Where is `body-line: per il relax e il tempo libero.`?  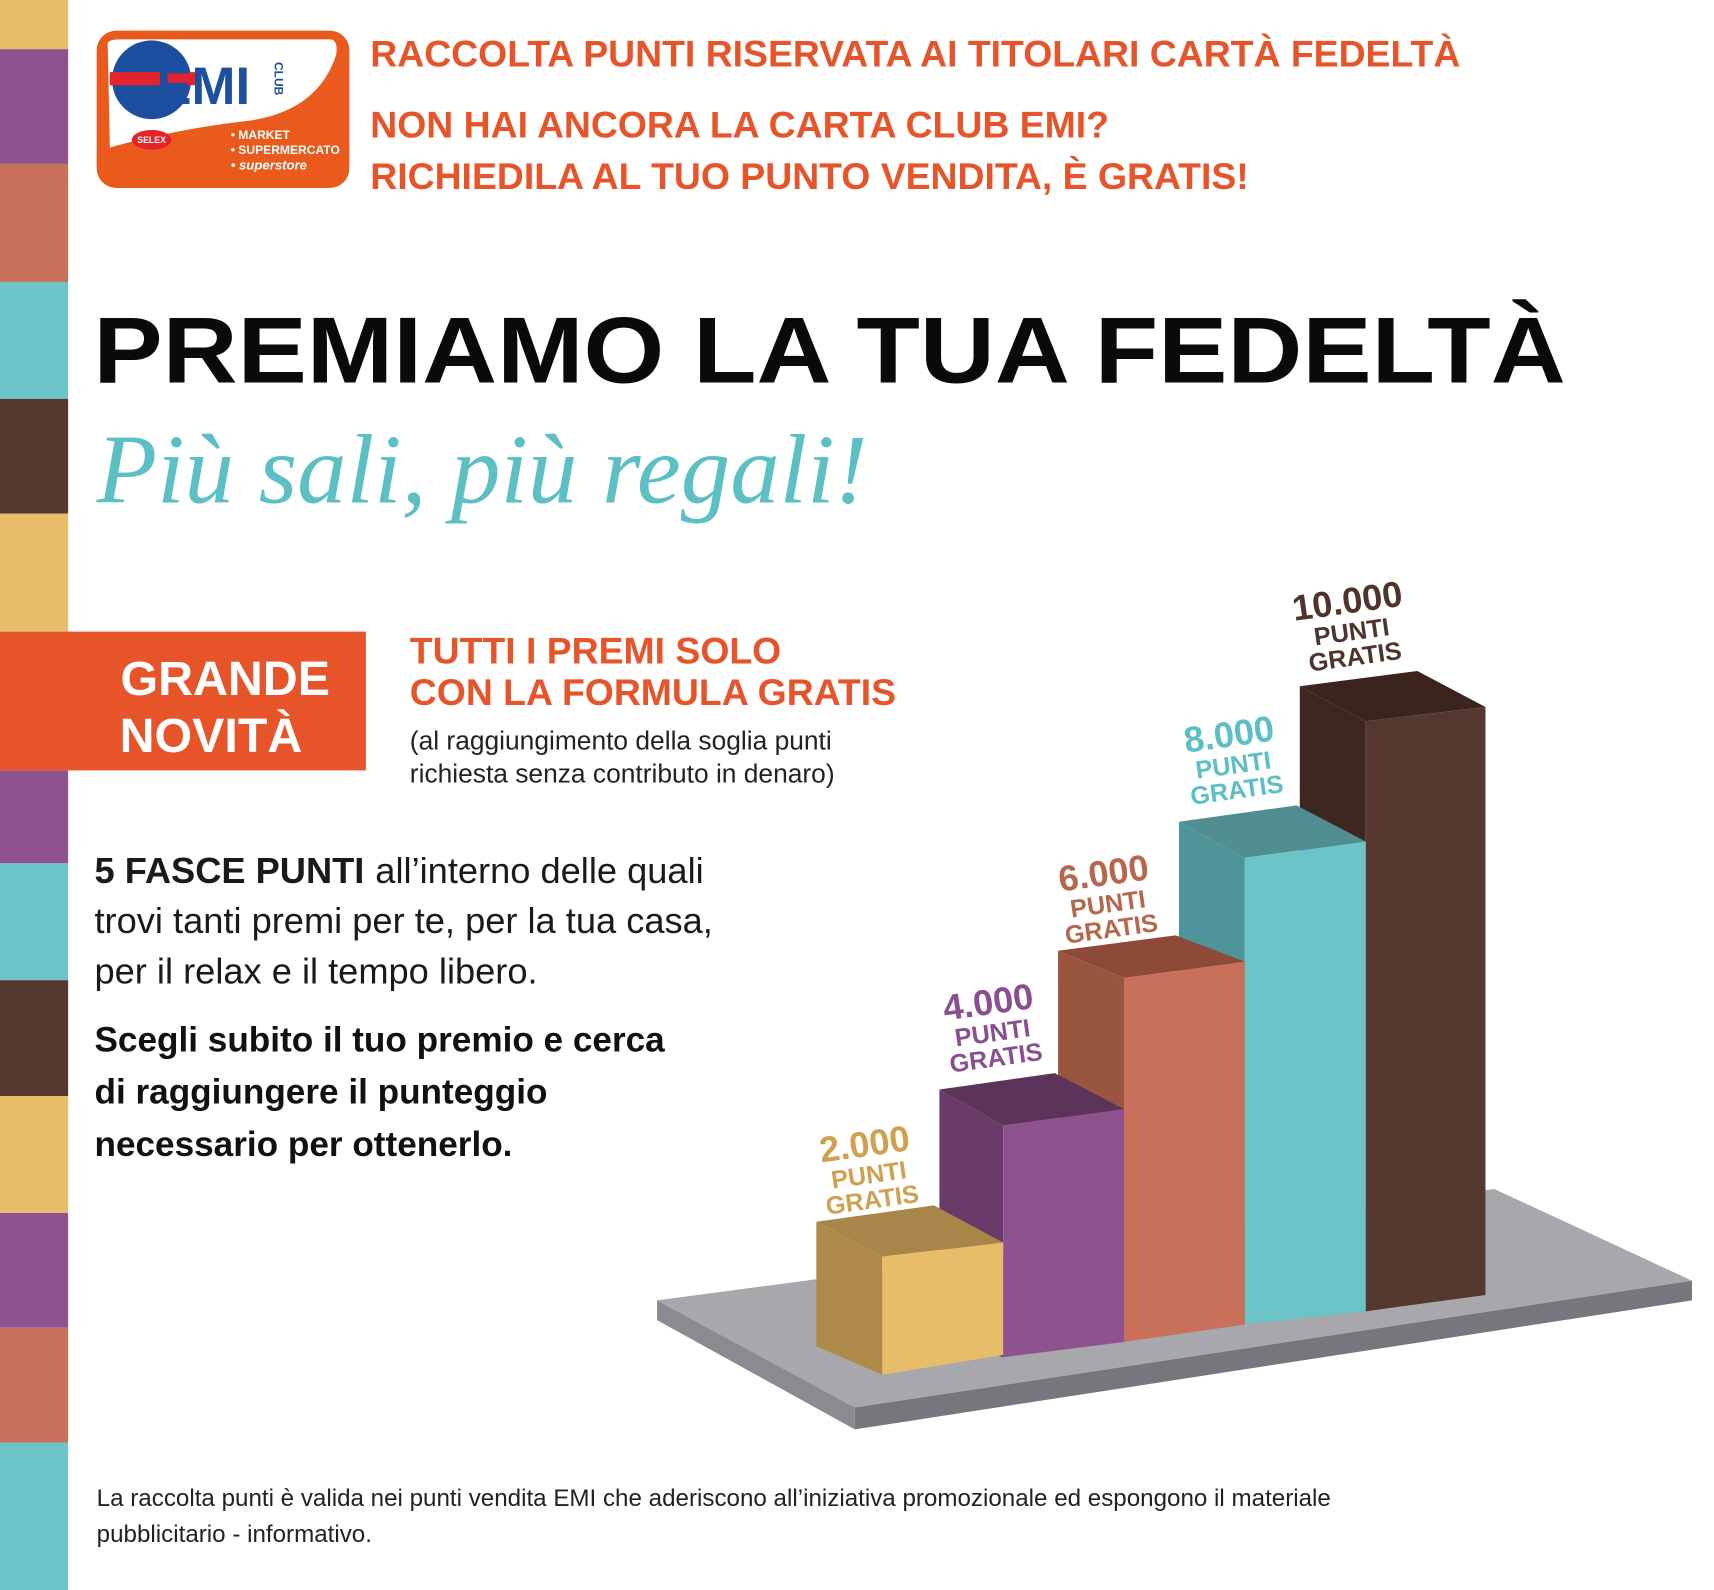 body-line: per il relax e il tempo libero. is located at coordinates (315, 971).